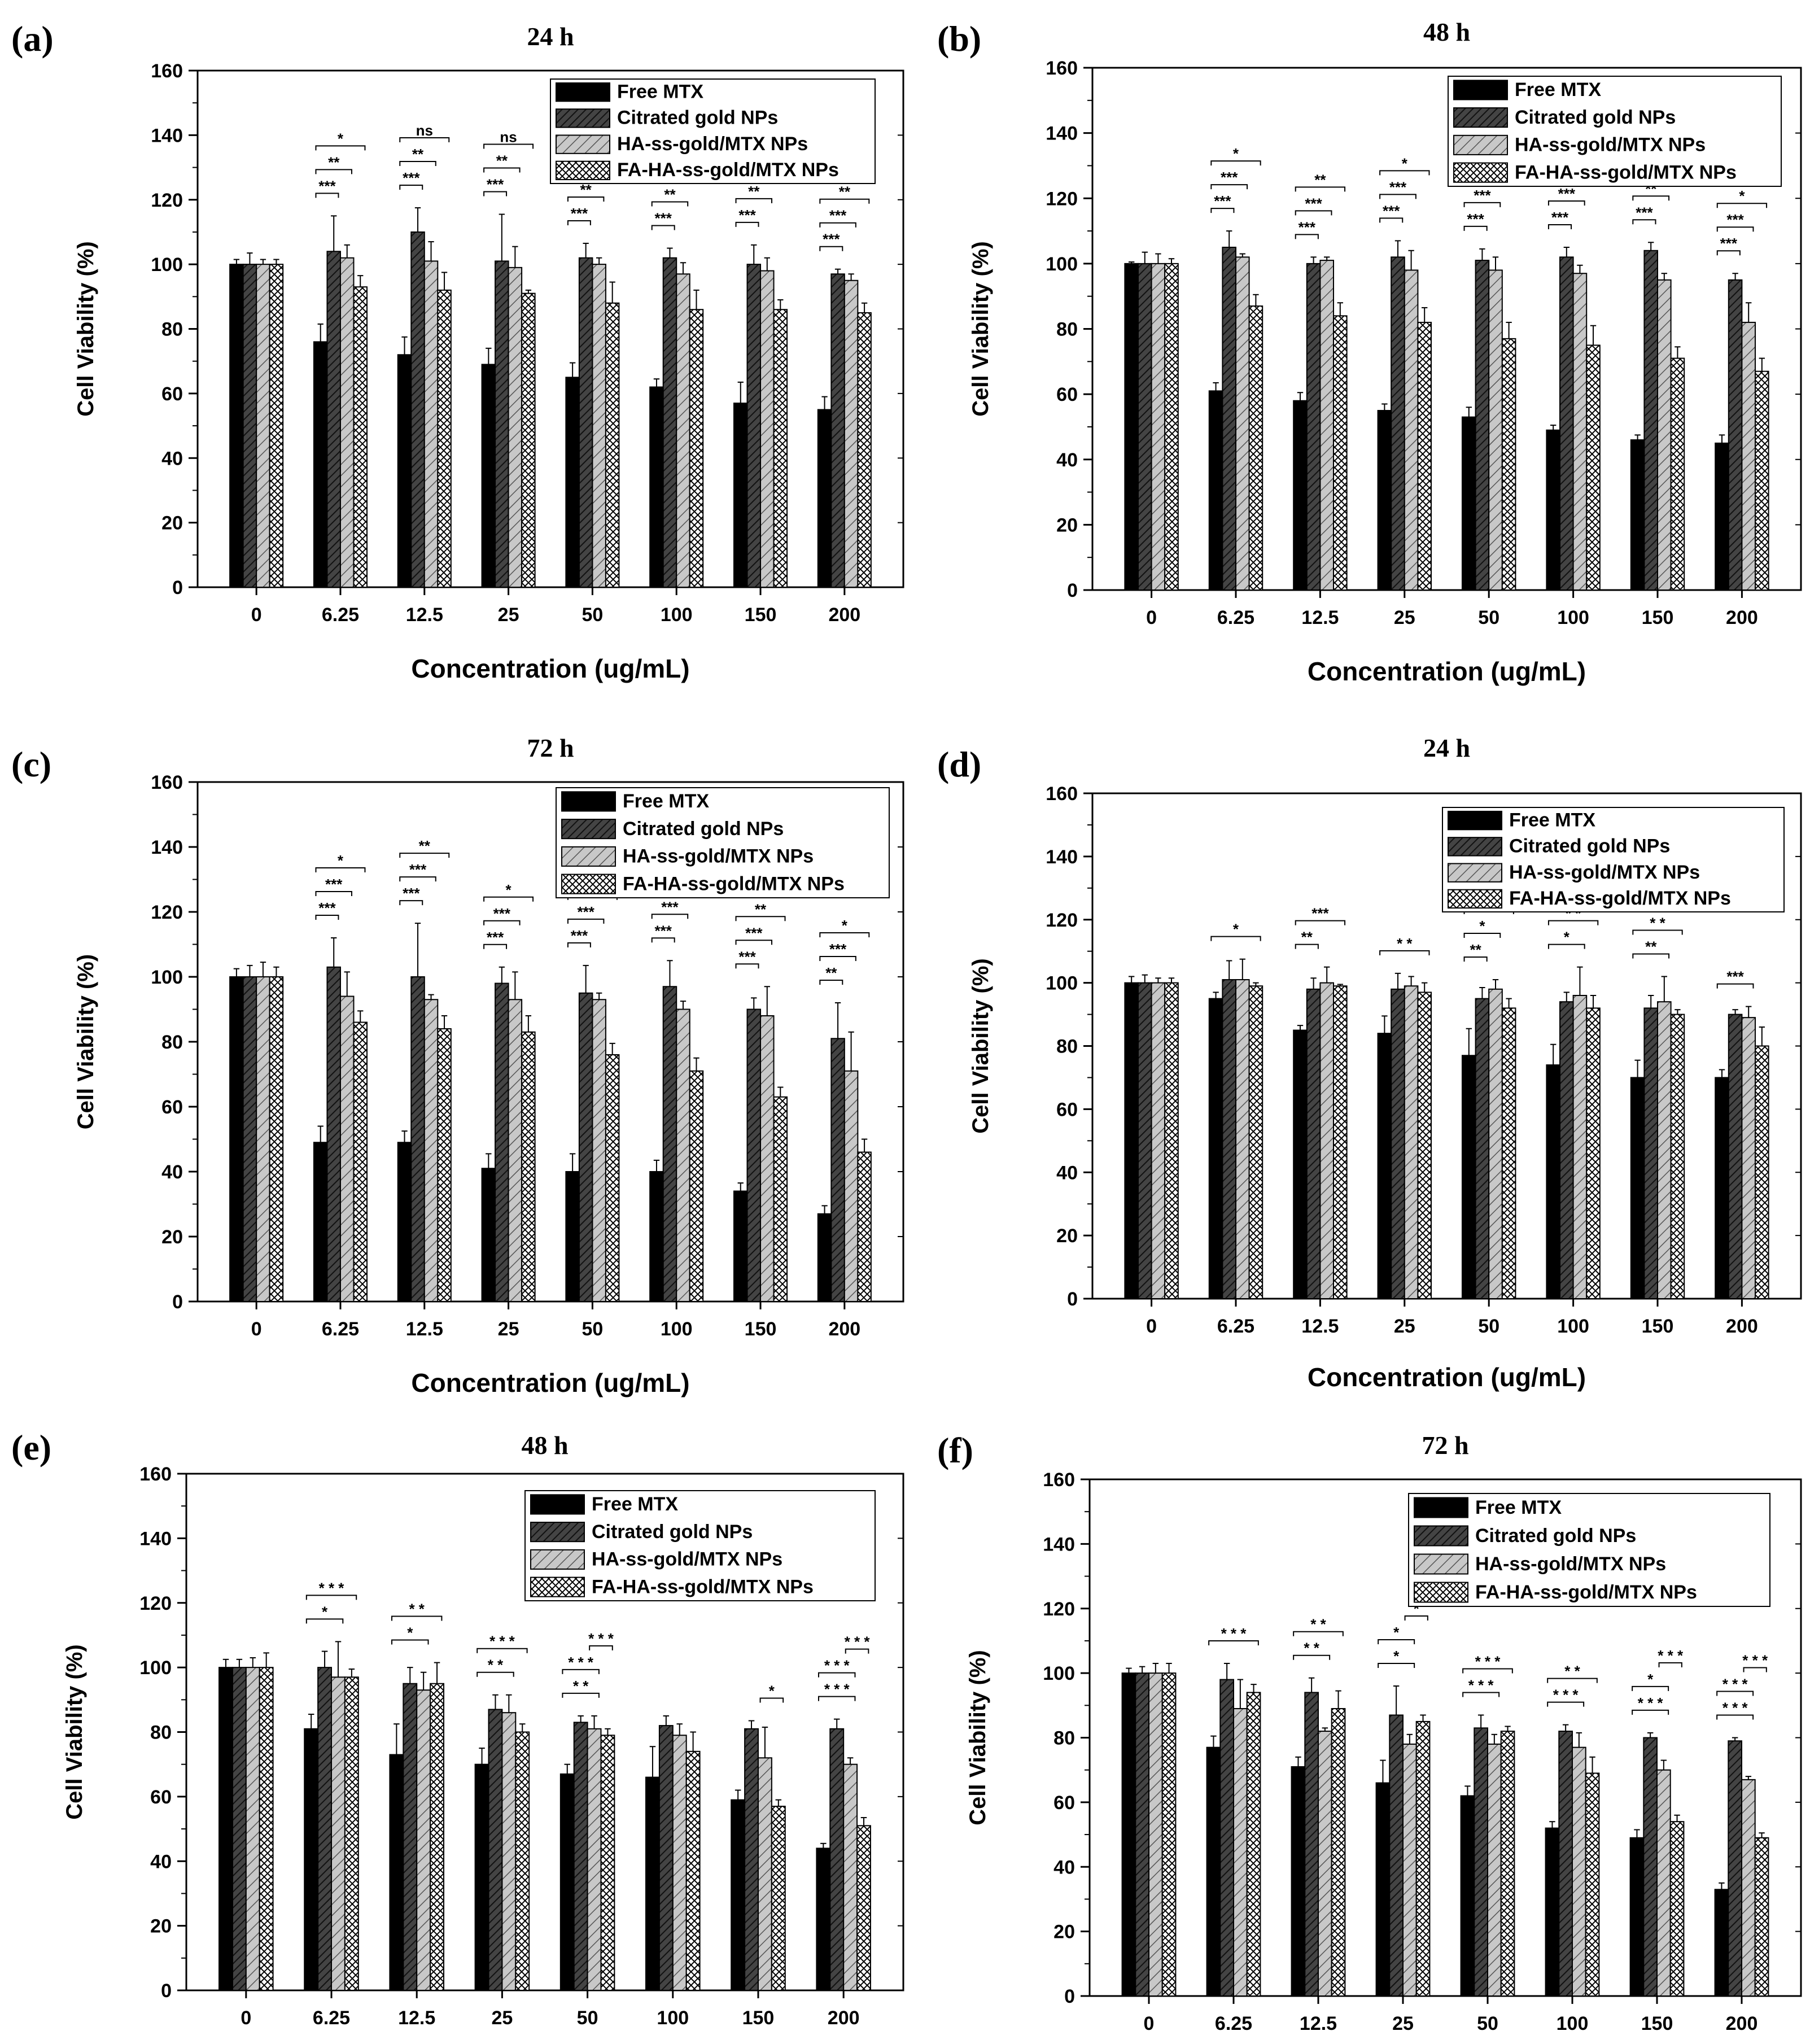 The height and width of the screenshot is (2044, 1810). What do you see at coordinates (593, 615) in the screenshot?
I see `x-tick-label: 50` at bounding box center [593, 615].